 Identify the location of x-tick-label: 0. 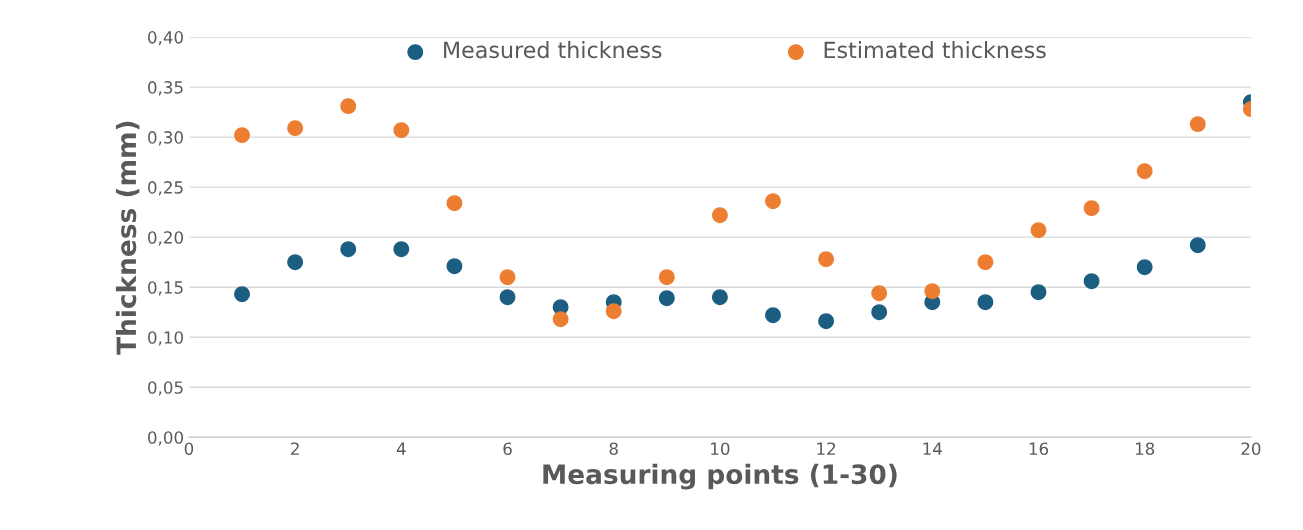
(189, 449).